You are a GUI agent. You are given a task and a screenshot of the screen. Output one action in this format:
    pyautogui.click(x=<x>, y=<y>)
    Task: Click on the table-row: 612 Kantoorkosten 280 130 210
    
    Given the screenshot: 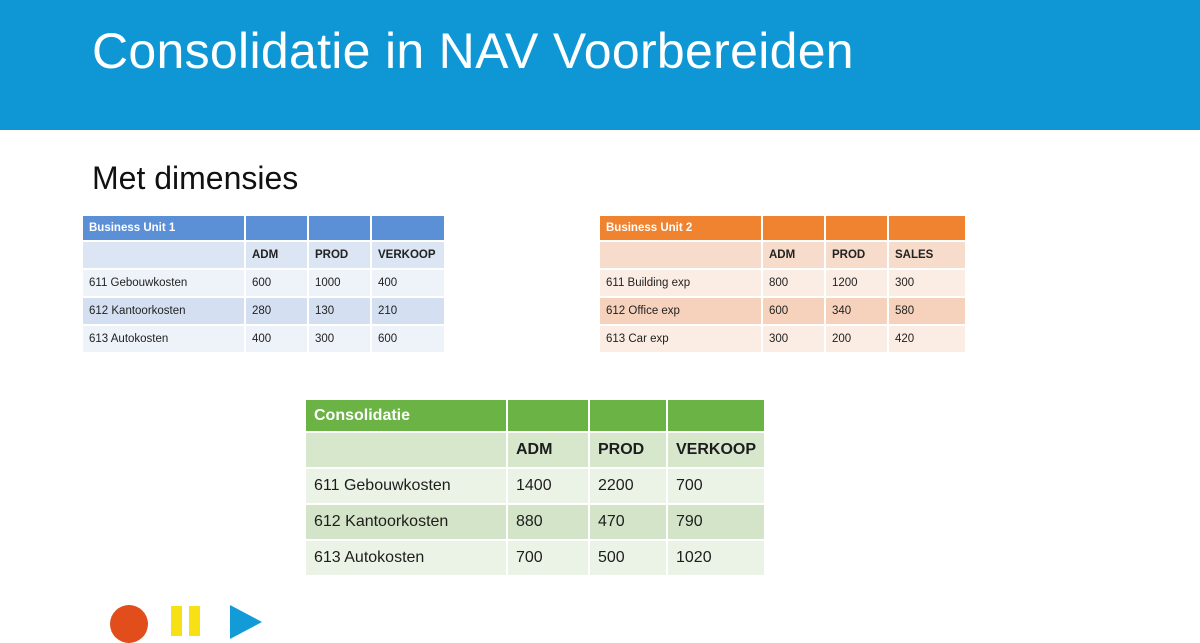 What is the action you would take?
    pyautogui.click(x=263, y=311)
    